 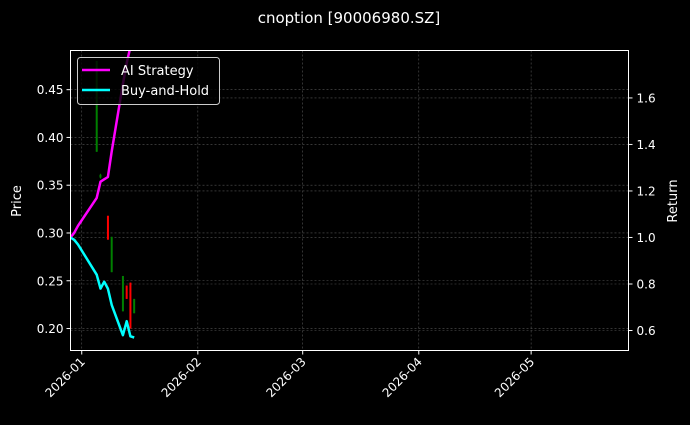 What do you see at coordinates (50, 281) in the screenshot?
I see `y-tick-label-left: 0.25` at bounding box center [50, 281].